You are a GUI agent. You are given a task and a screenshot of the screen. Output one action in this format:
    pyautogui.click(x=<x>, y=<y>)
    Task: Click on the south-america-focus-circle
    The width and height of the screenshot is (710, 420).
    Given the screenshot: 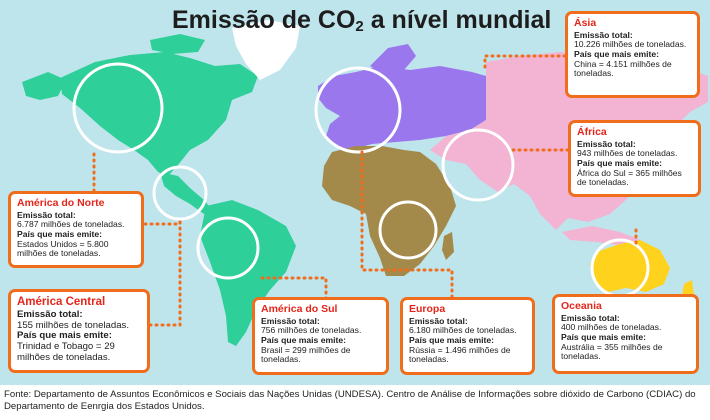 What is the action you would take?
    pyautogui.click(x=228, y=248)
    